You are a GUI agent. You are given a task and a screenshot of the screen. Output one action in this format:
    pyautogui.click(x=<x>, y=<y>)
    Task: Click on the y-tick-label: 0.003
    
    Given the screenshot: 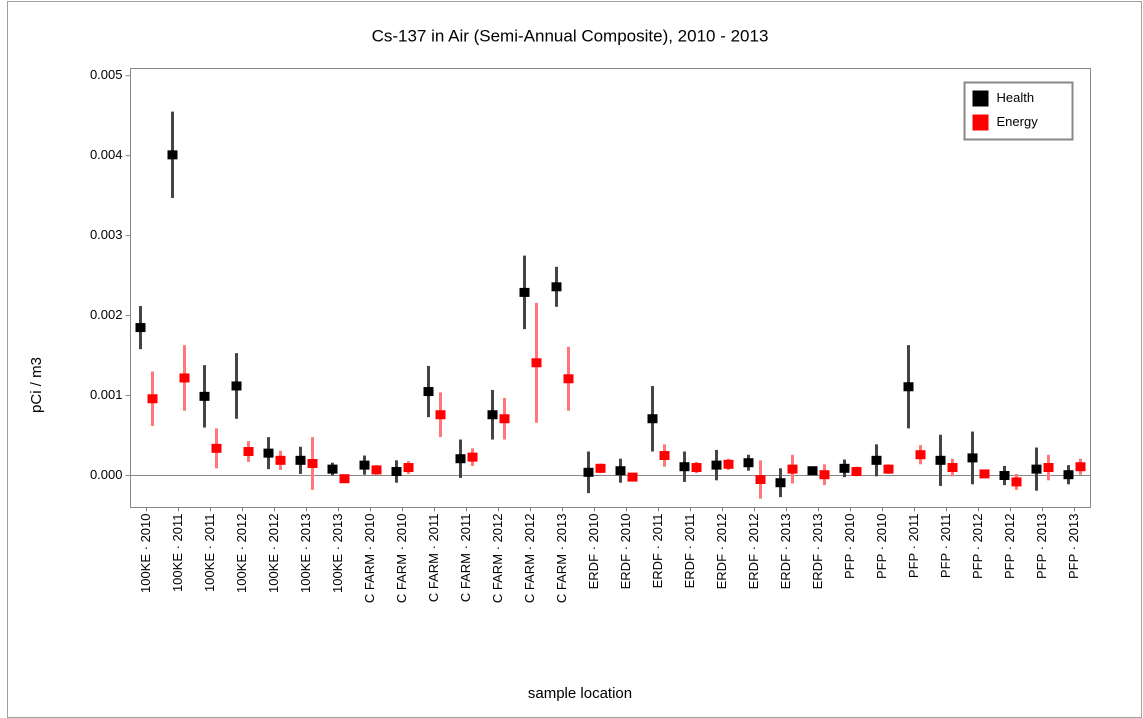 What is the action you would take?
    pyautogui.click(x=106, y=234)
    